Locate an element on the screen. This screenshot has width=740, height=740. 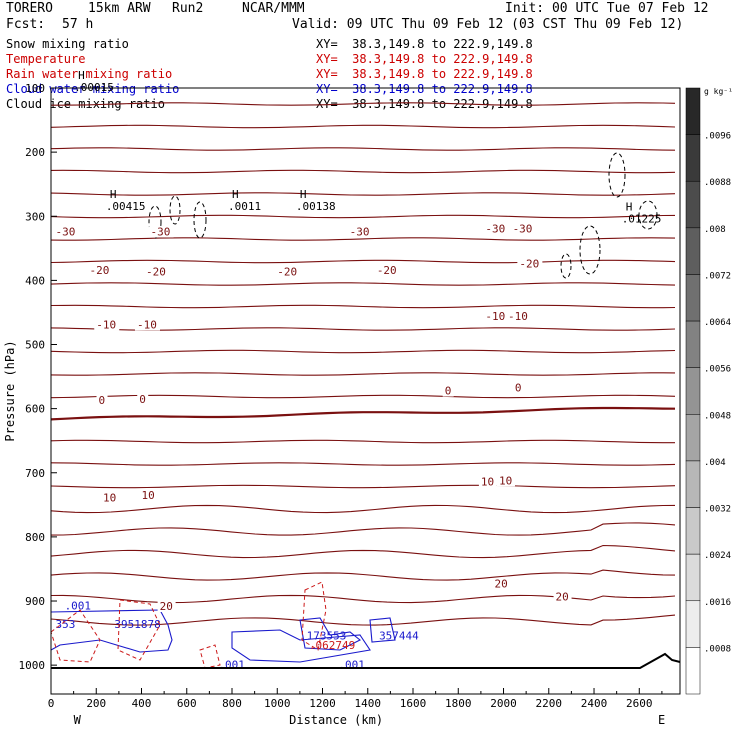
colorbar-tick-label: .008 is located at coordinates (715, 230).